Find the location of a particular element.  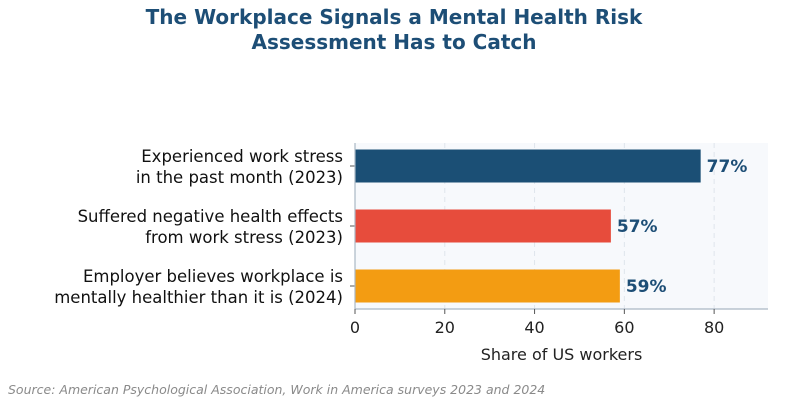

x-tick-label: 80 is located at coordinates (714, 327).